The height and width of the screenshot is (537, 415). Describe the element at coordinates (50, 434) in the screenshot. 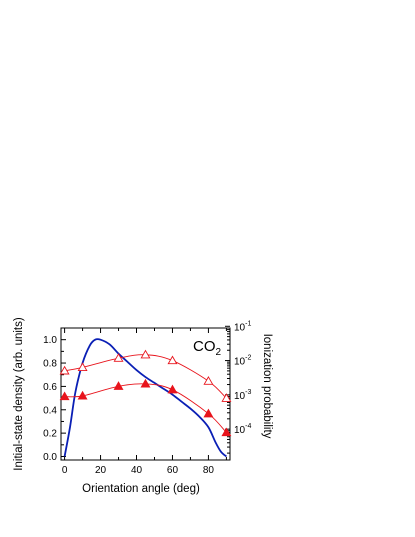

I see `y-tick-label: 0.2` at that location.